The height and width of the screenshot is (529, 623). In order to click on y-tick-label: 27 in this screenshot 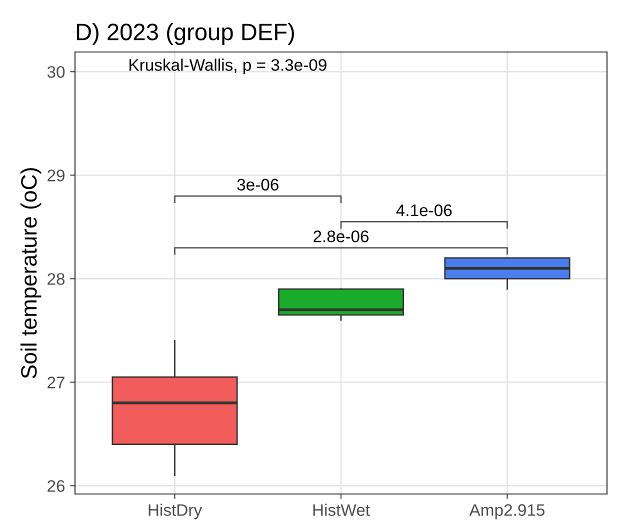, I will do `click(56, 382)`.